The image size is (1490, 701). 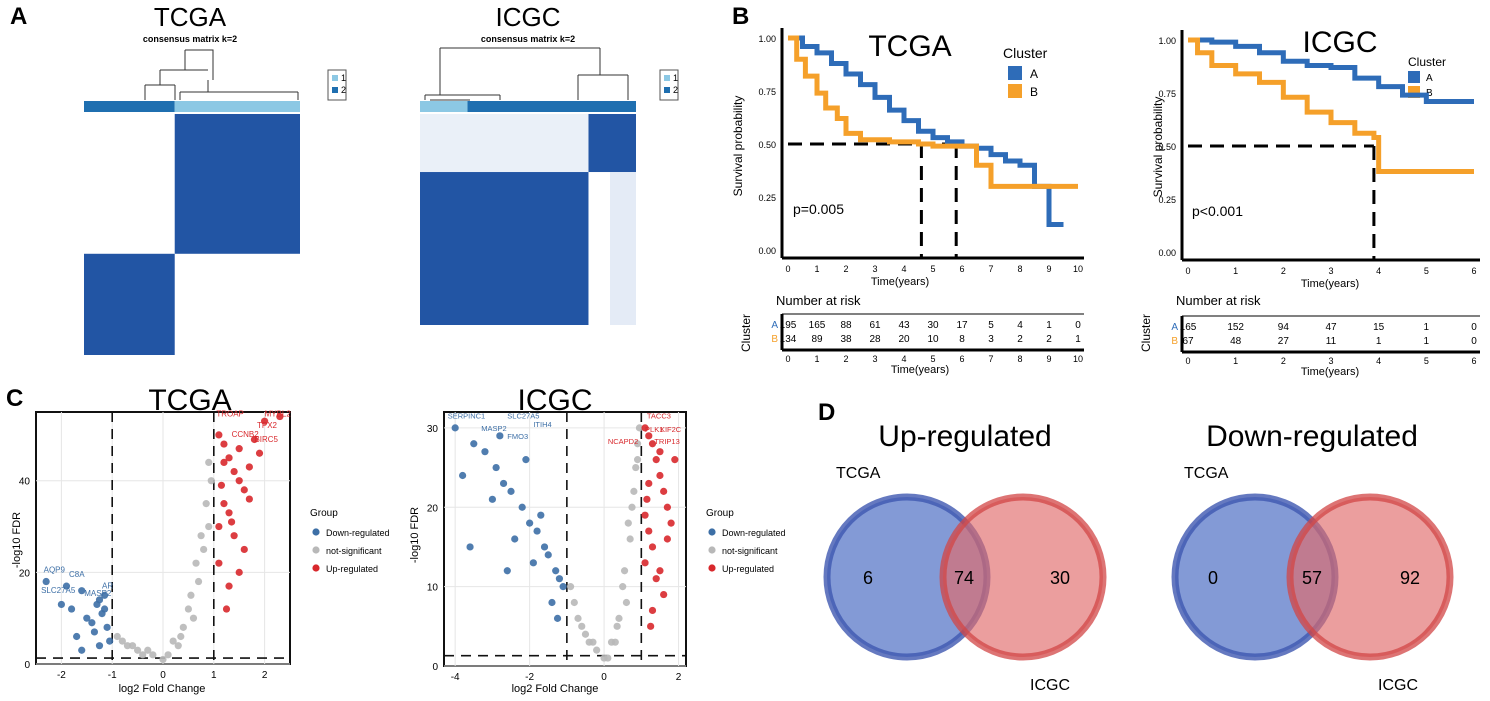 What do you see at coordinates (767, 198) in the screenshot?
I see `km-ytick-label: 0.25` at bounding box center [767, 198].